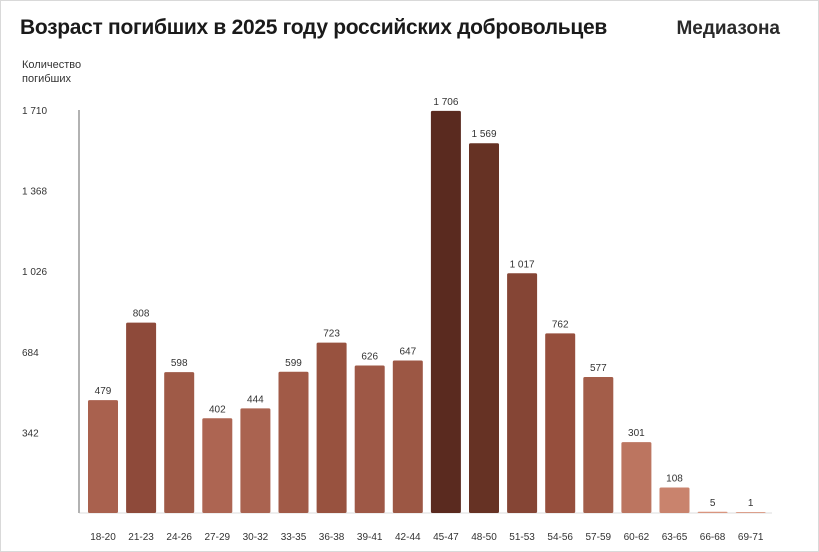 The image size is (819, 552). What do you see at coordinates (255, 399) in the screenshot?
I see `data-label-30-32: 444` at bounding box center [255, 399].